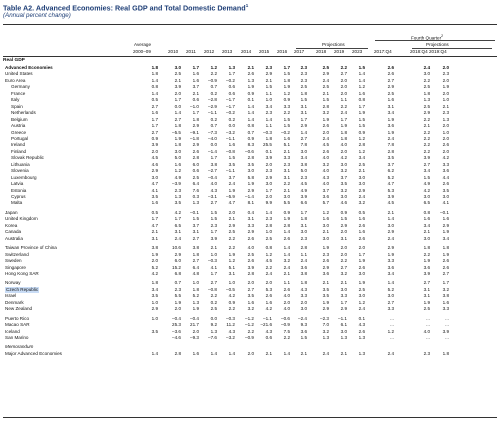 This screenshot has width=500, height=421. What do you see at coordinates (176, 318) in the screenshot?
I see `table-cell: –0.4` at bounding box center [176, 318].